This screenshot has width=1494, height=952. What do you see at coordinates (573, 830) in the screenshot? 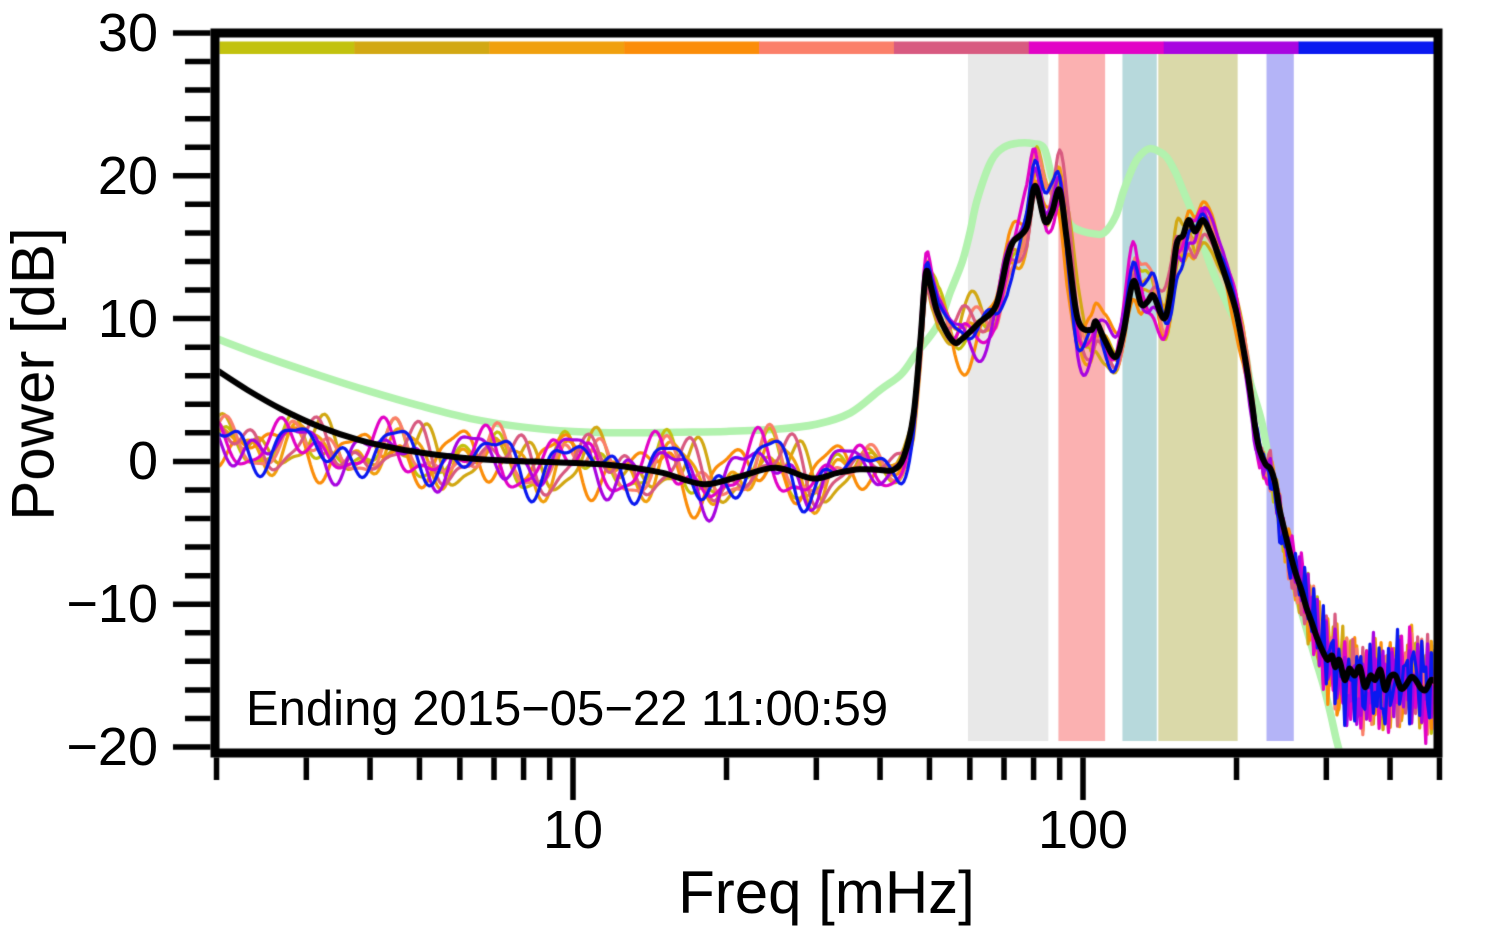
I see `x-tick-label: 10` at bounding box center [573, 830].